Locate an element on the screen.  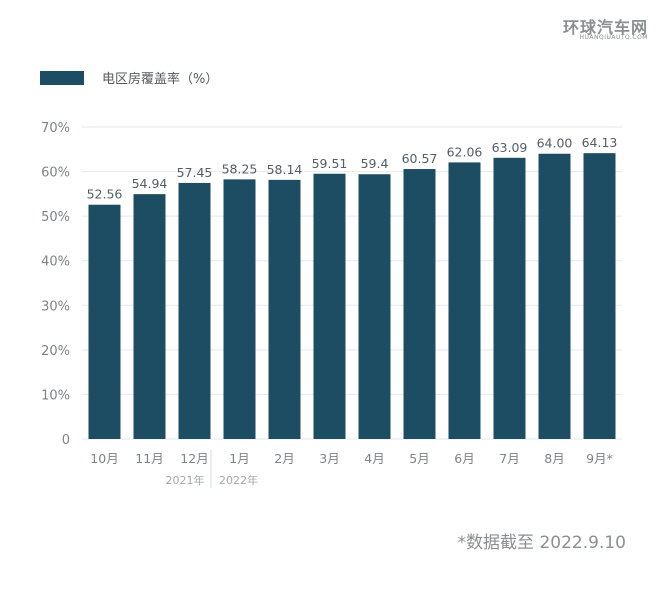
data-label: 64.13 is located at coordinates (600, 142).